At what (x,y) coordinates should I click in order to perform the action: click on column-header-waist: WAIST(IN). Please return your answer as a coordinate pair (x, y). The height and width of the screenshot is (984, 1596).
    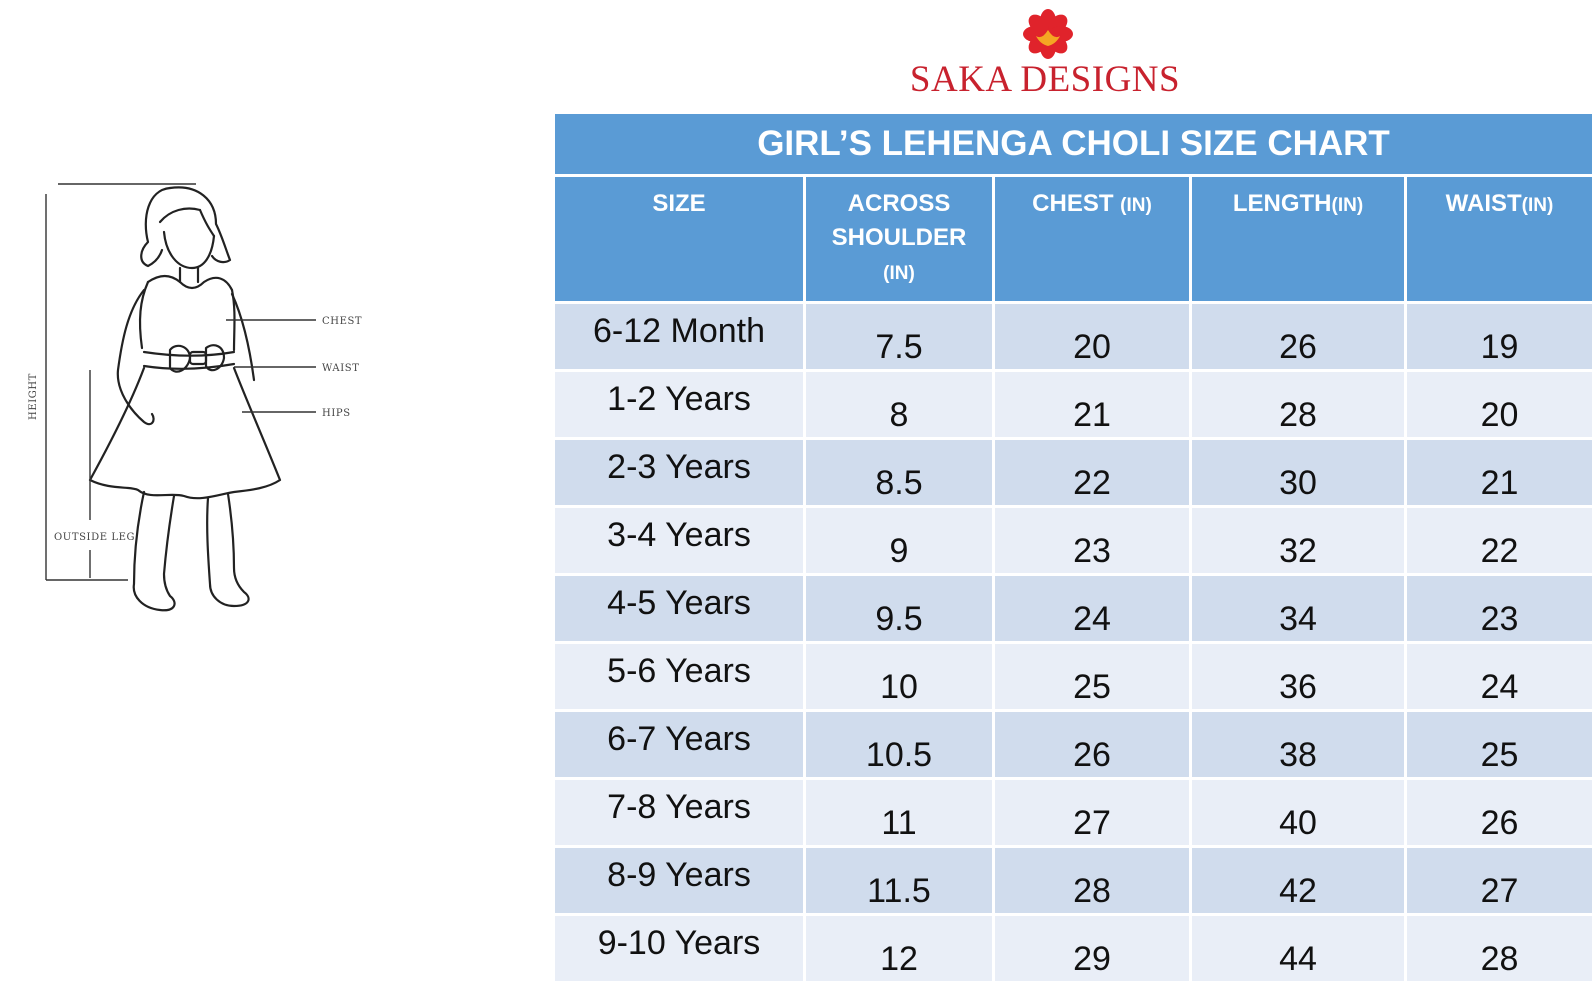
    Looking at the image, I should click on (1499, 239).